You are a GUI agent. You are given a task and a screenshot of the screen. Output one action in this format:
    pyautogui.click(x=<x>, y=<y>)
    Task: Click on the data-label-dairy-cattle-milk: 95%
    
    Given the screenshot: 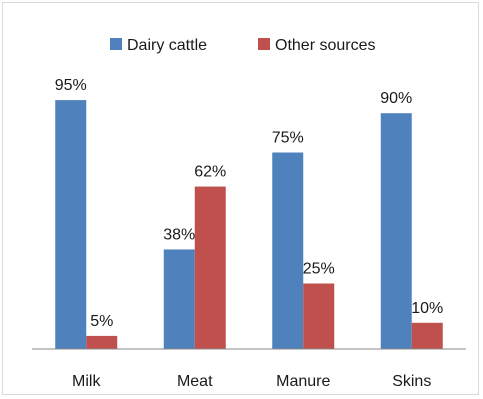 What is the action you would take?
    pyautogui.click(x=71, y=85)
    